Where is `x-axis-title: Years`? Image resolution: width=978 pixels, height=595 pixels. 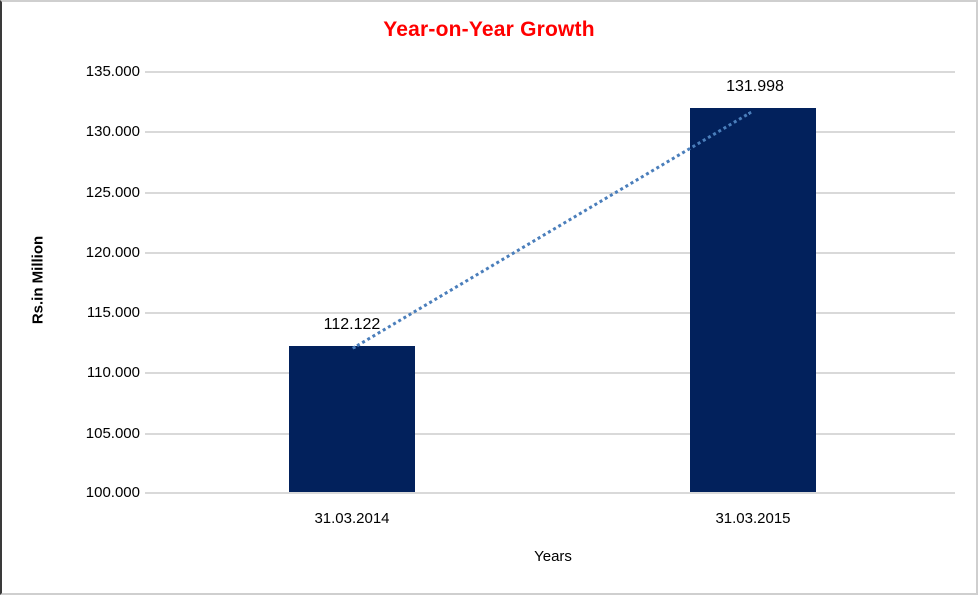
x-axis-title: Years is located at coordinates (553, 556).